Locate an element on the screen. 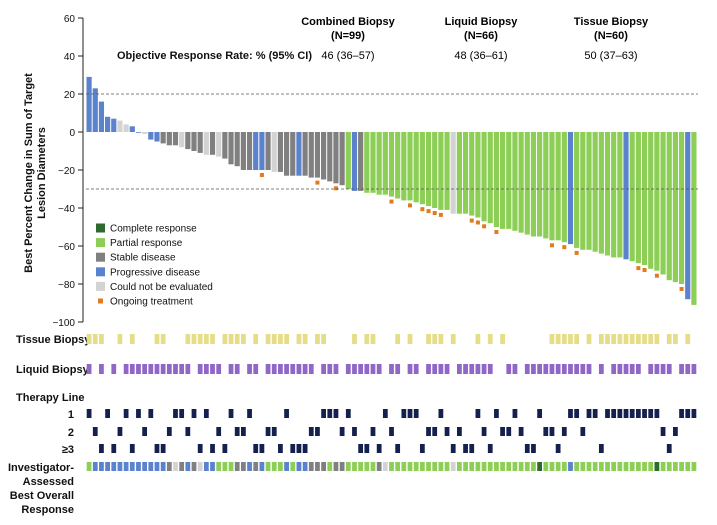 The height and width of the screenshot is (525, 717). tissue-row-label: Tissue Biopsy is located at coordinates (53, 340).